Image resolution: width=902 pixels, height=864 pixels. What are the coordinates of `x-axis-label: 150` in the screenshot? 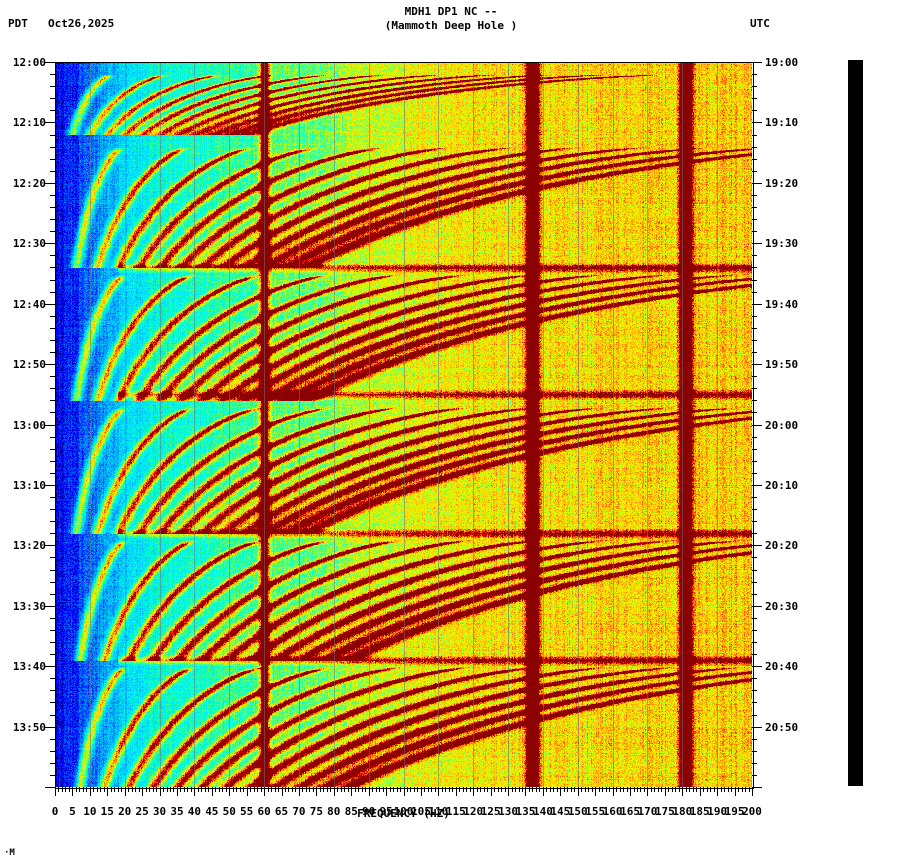 It's located at (577, 811).